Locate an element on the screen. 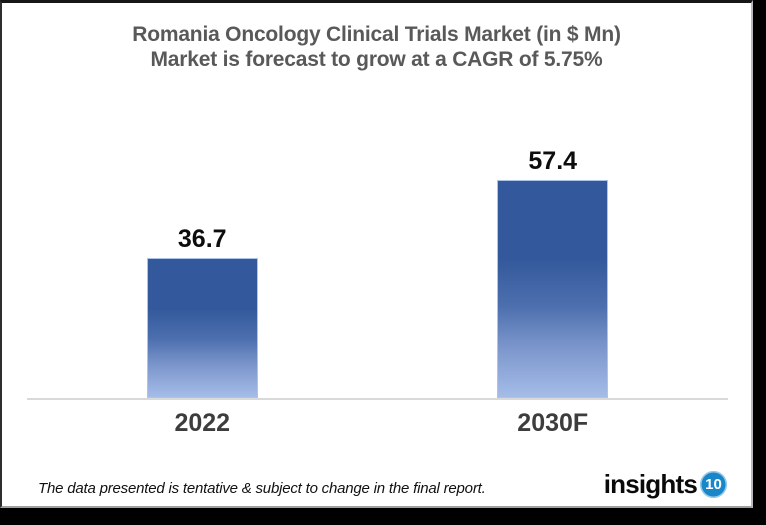 Image resolution: width=766 pixels, height=525 pixels. category-label-2022: 2022 is located at coordinates (202, 423).